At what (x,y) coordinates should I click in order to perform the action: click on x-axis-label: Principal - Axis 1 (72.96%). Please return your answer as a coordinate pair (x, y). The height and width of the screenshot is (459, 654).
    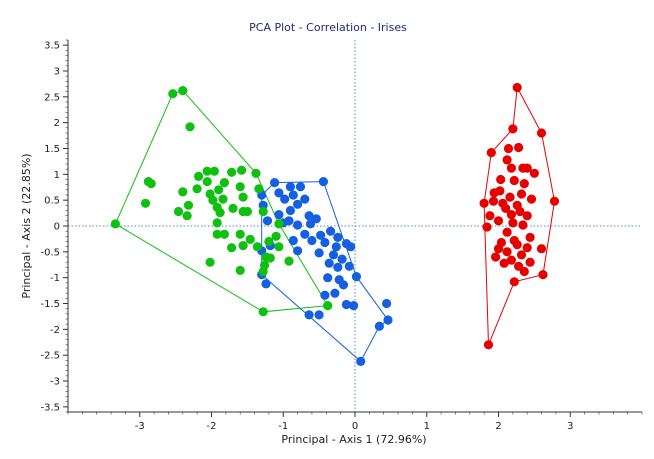
    Looking at the image, I should click on (353, 439).